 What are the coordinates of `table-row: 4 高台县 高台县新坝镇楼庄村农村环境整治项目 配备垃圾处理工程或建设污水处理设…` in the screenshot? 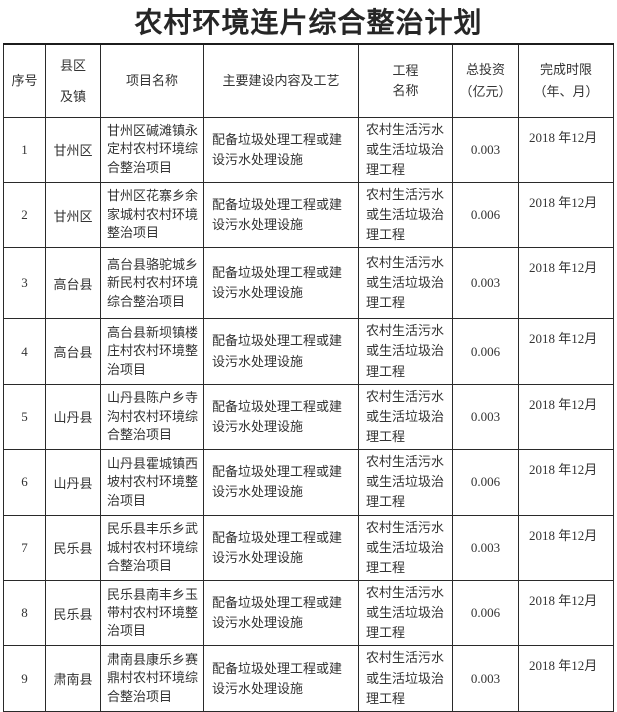 It's located at (308, 351).